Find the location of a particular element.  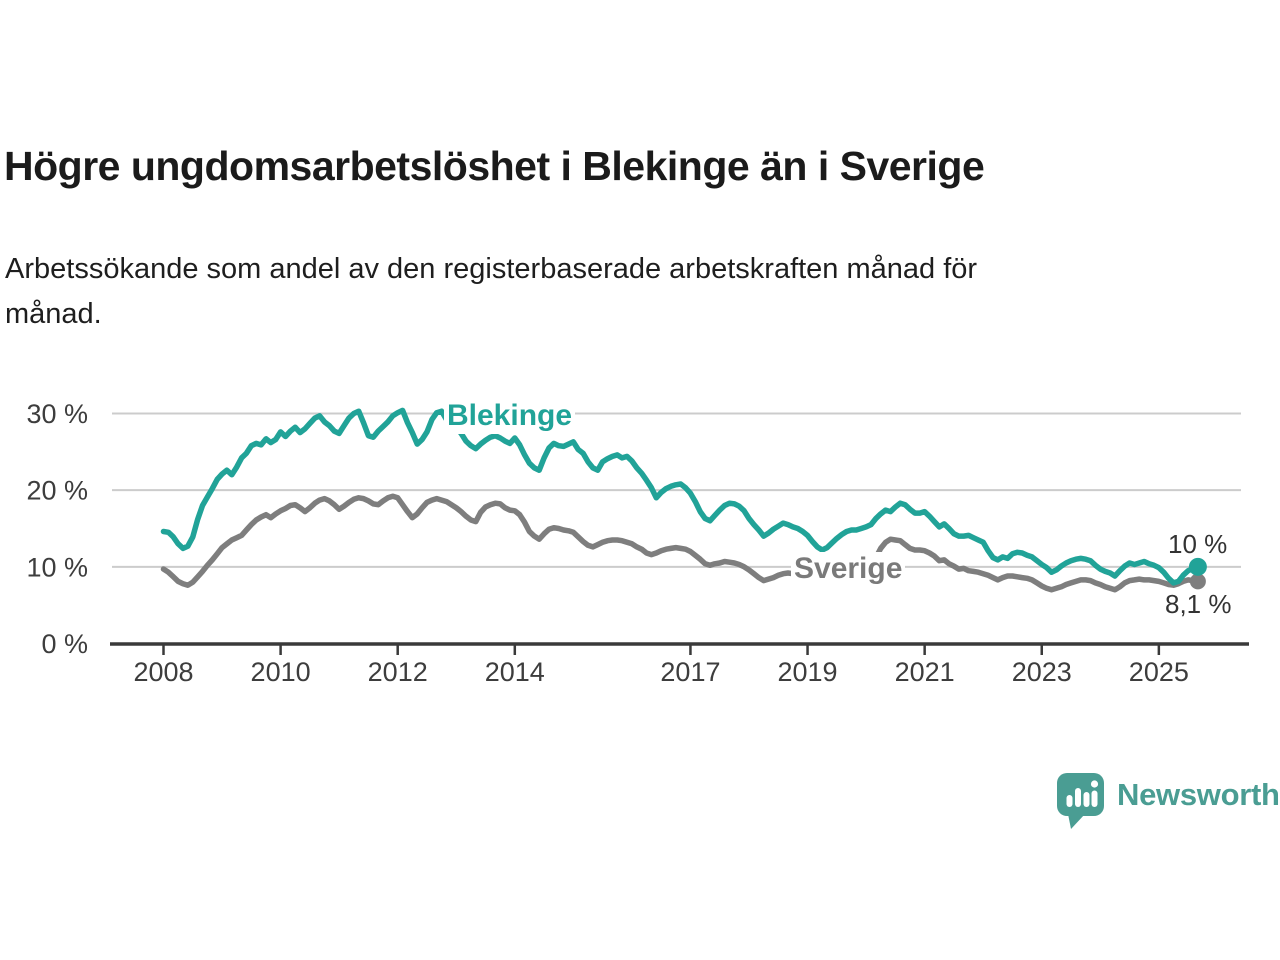

x-axis-tick-label: 2010 is located at coordinates (281, 672).